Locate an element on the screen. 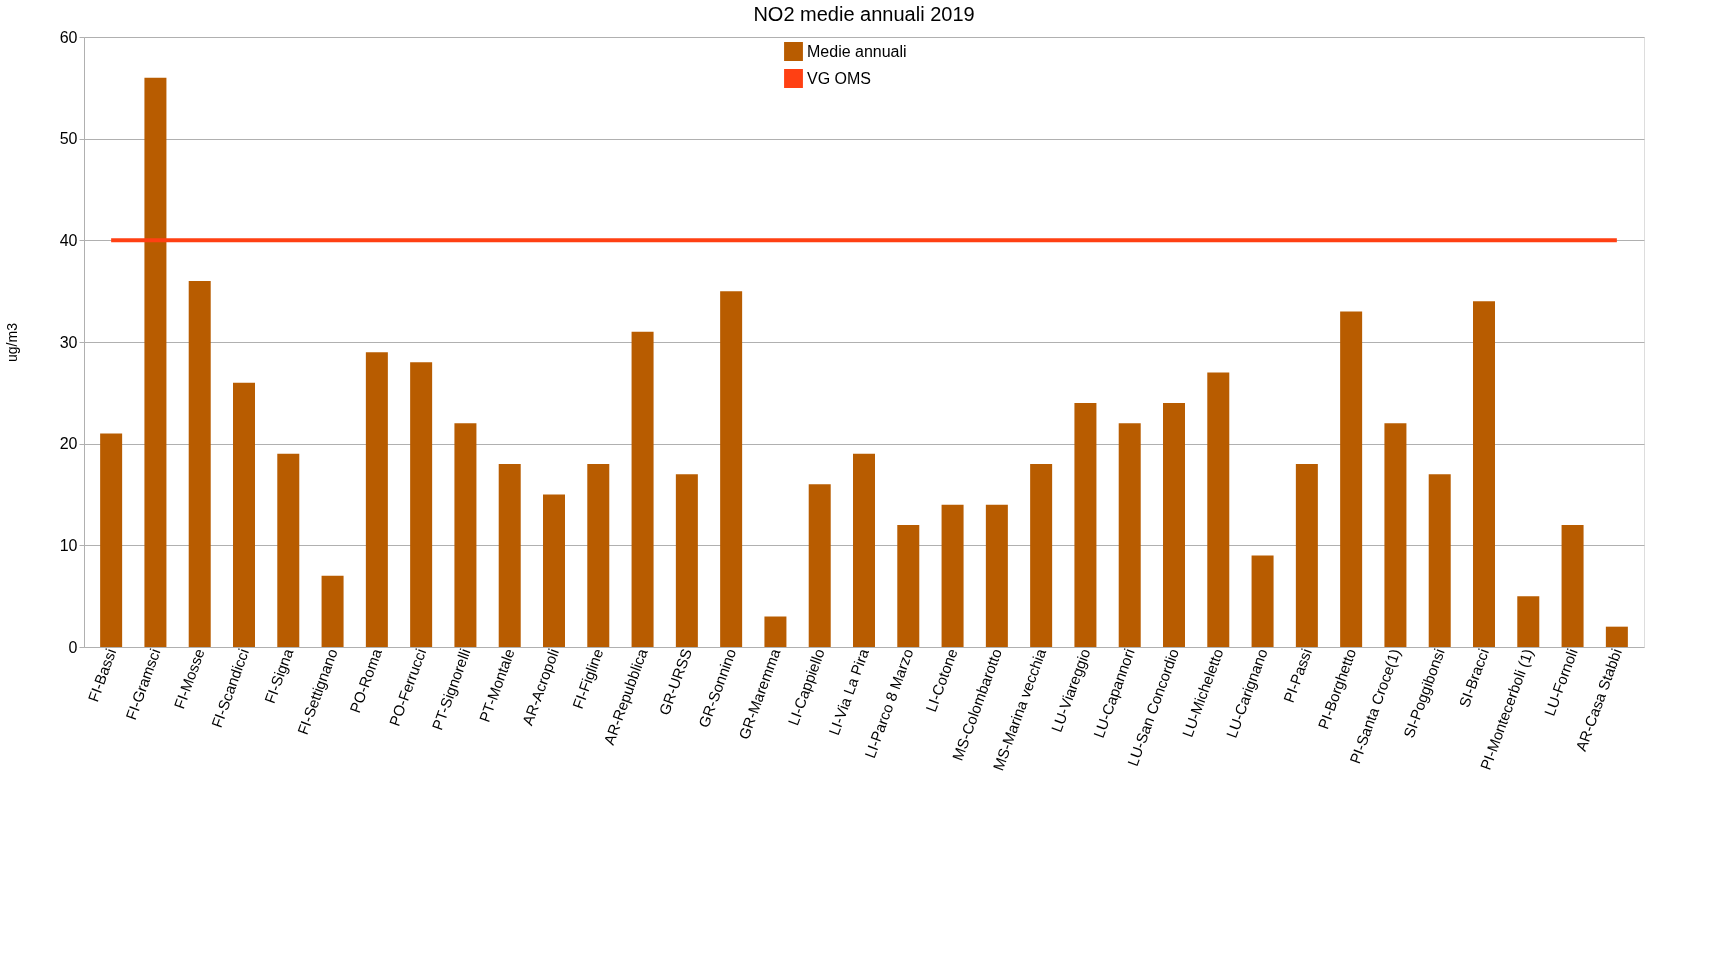  y-tick-label: 40 is located at coordinates (68, 240).